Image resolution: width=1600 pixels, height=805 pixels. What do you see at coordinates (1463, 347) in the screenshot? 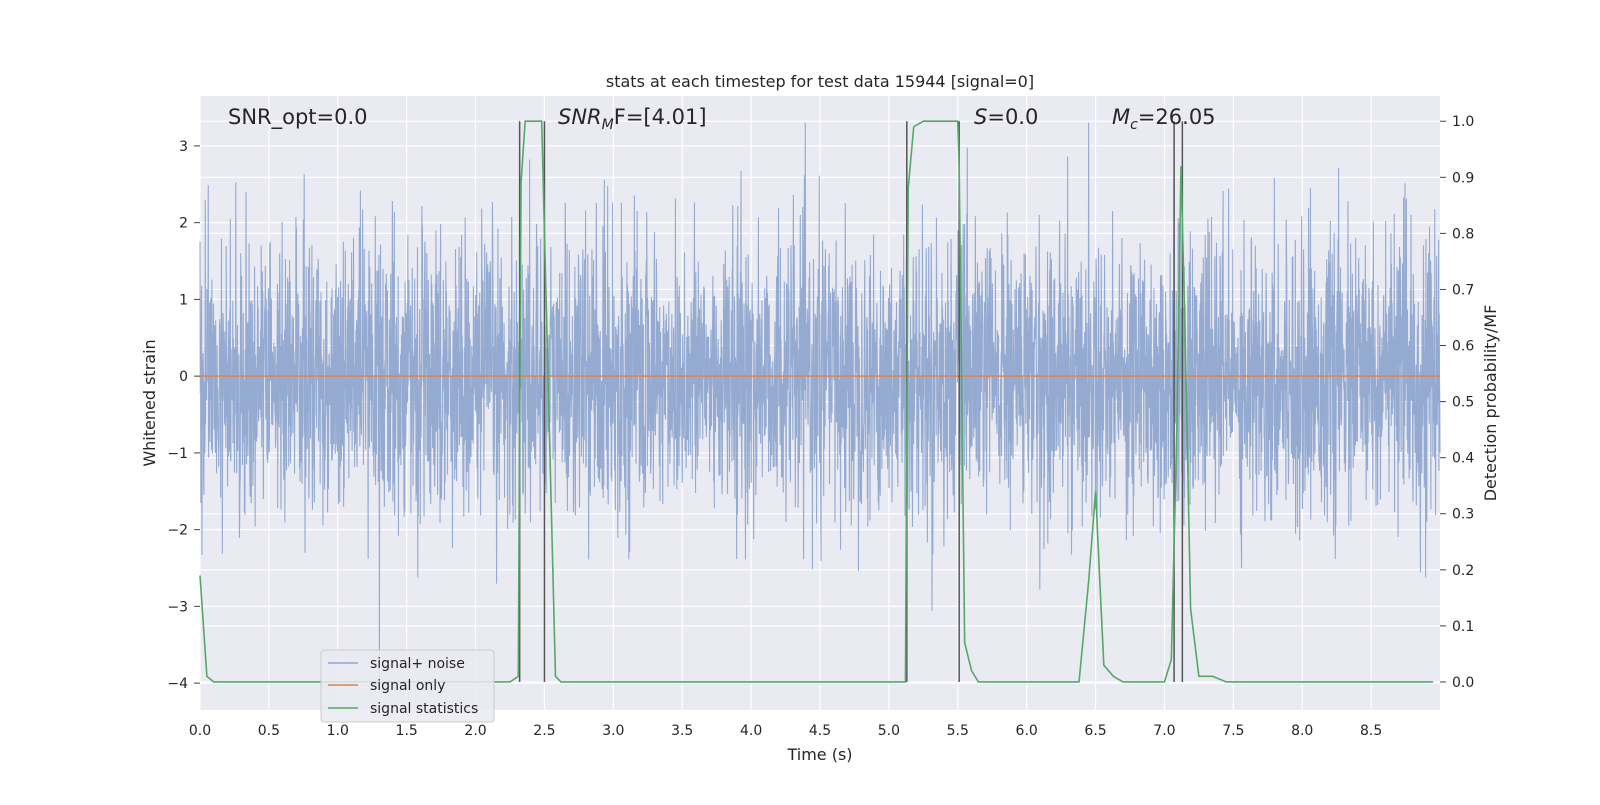
I see `right-tick-label: 0.6` at bounding box center [1463, 347].